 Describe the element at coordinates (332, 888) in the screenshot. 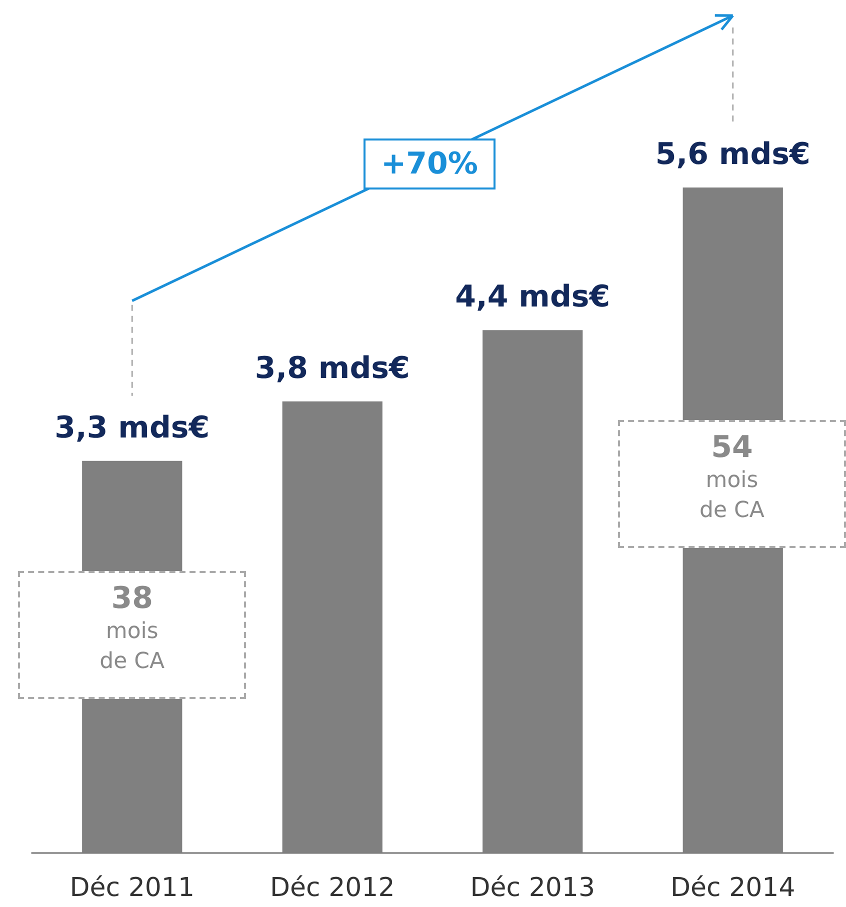

I see `x-tick-label: Déc 2012` at that location.